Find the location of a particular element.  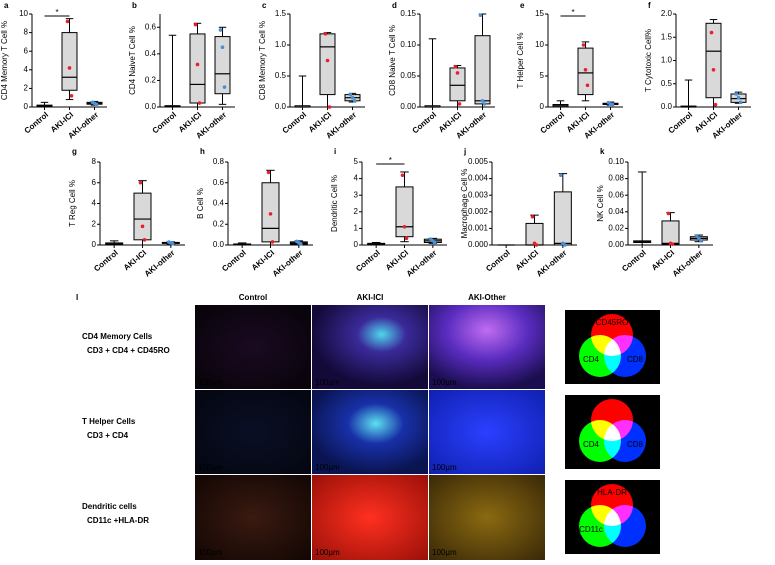

y-tick-label: 15 is located at coordinates (539, 13).